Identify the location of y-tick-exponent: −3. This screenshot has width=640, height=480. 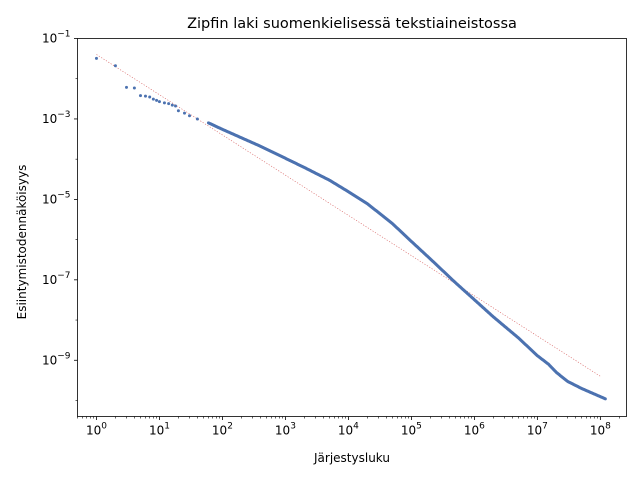
(63, 115).